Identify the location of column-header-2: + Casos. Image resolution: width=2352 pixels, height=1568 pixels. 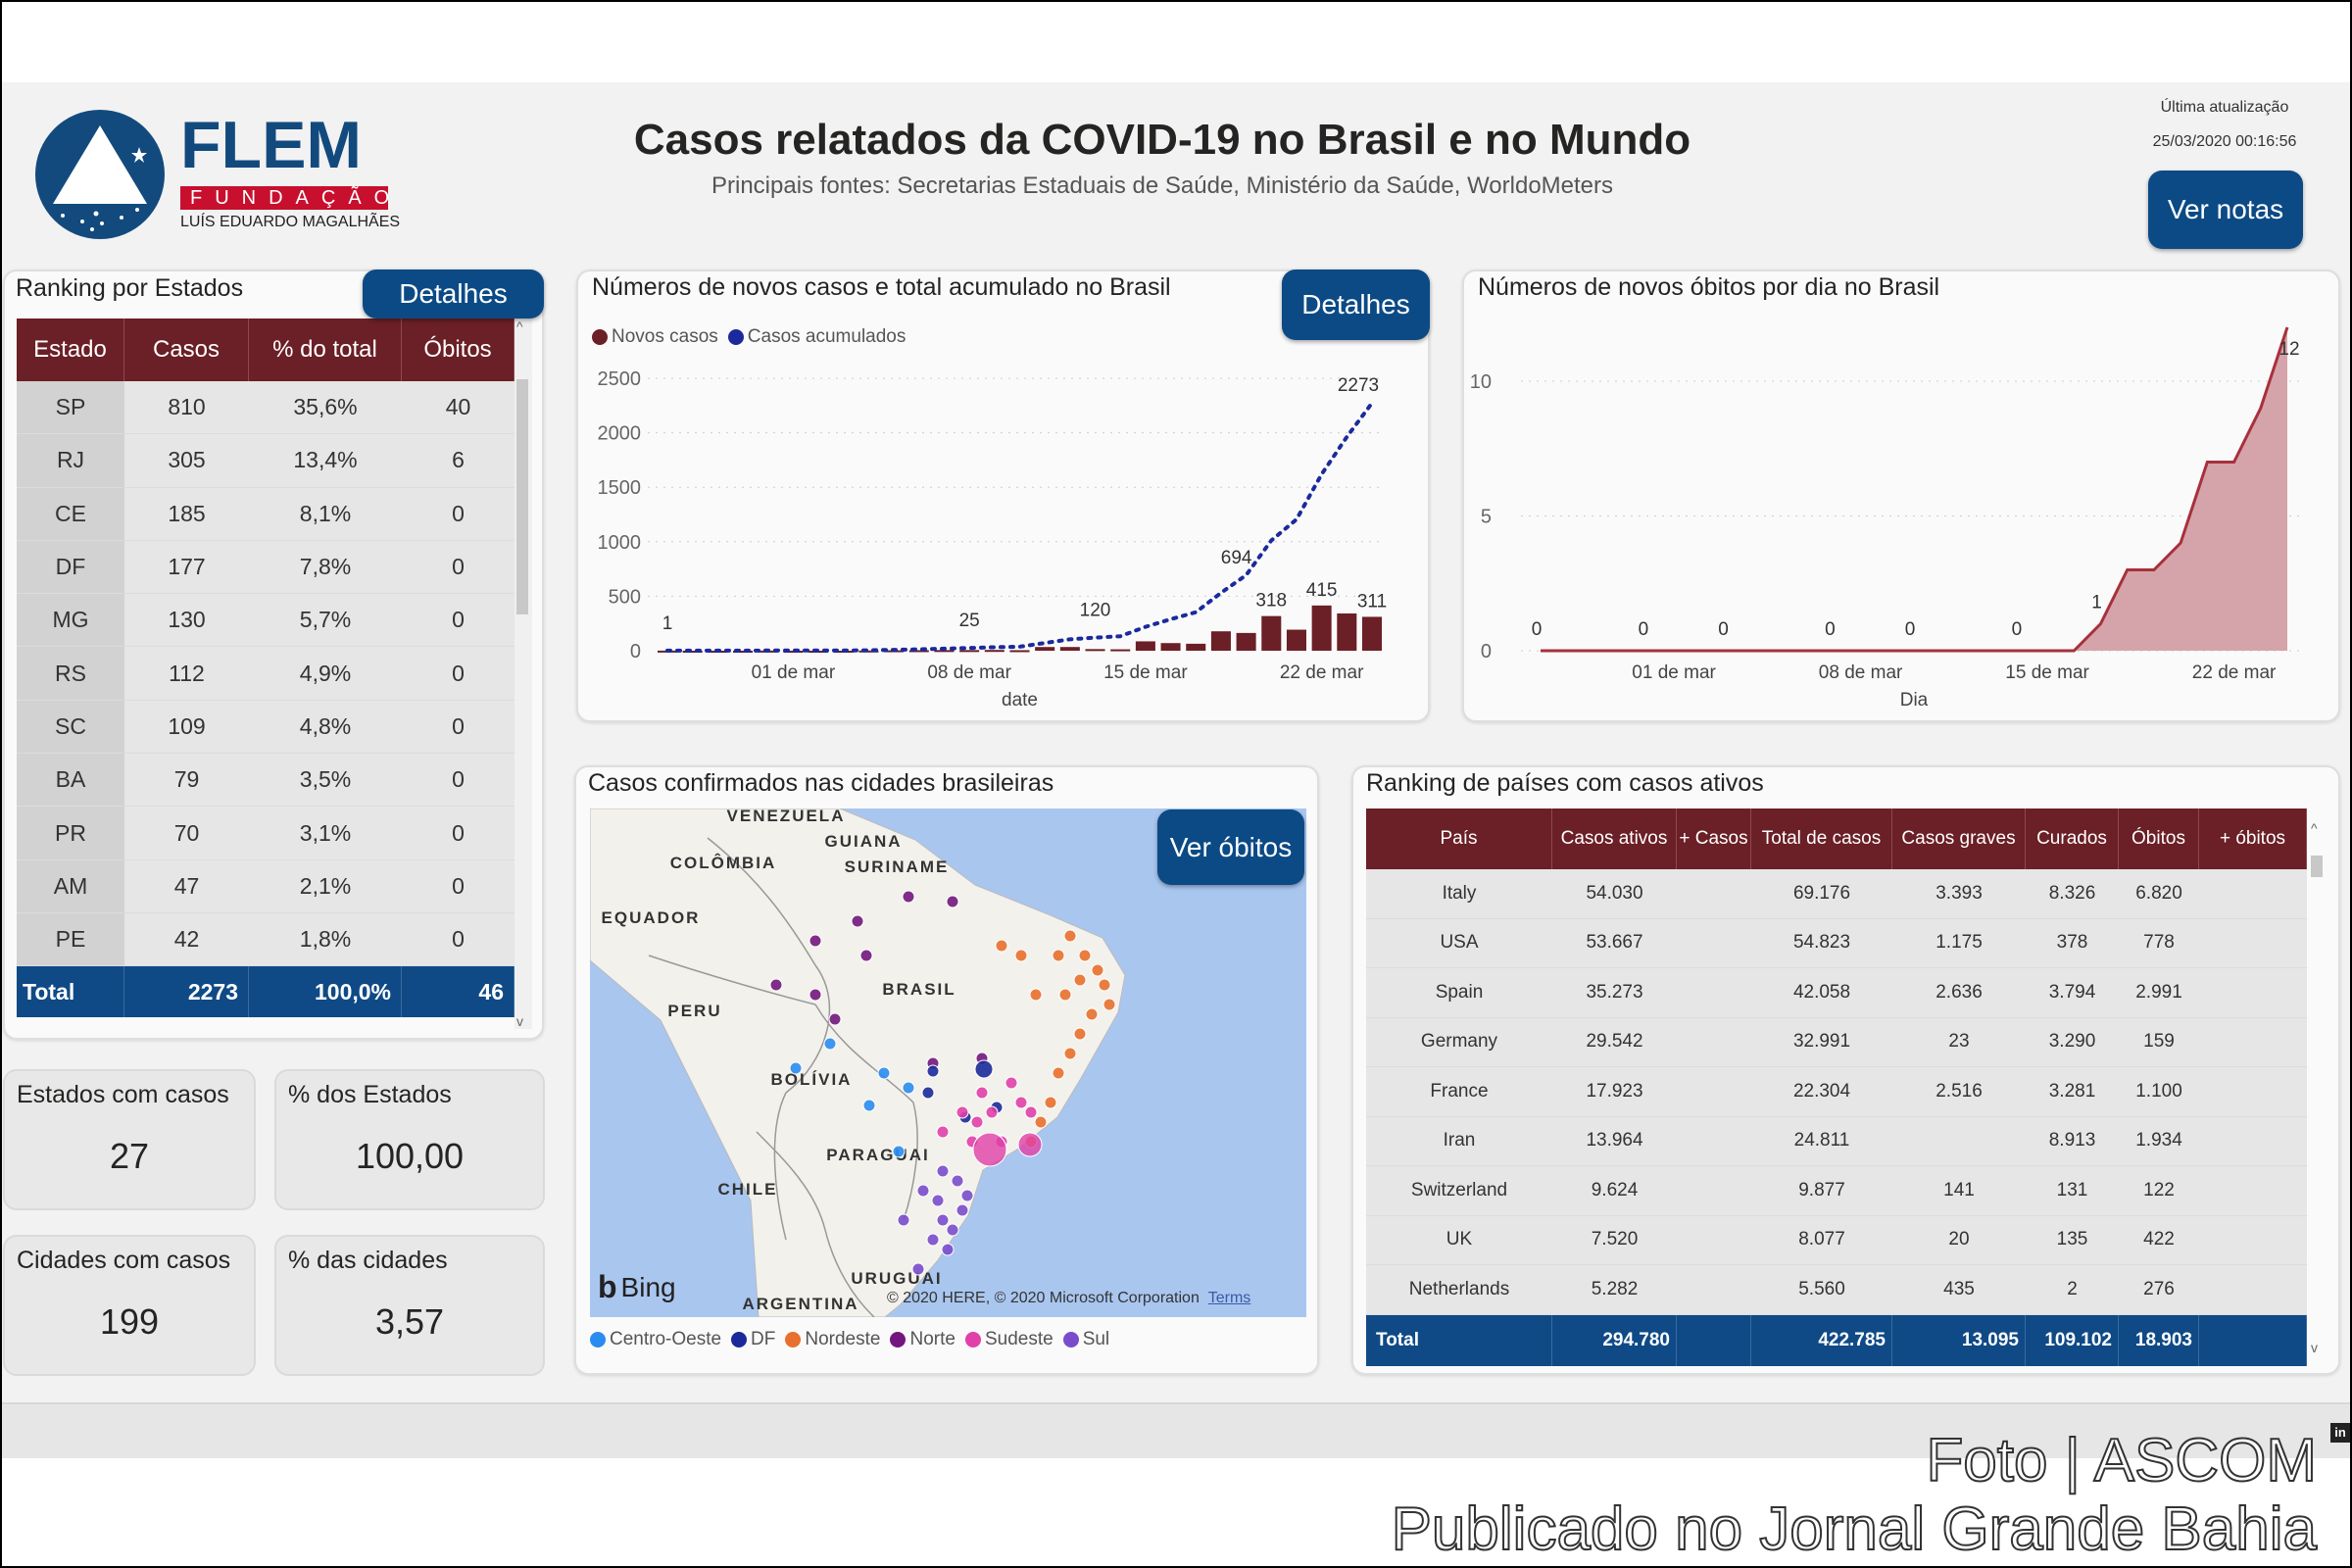
(1714, 838).